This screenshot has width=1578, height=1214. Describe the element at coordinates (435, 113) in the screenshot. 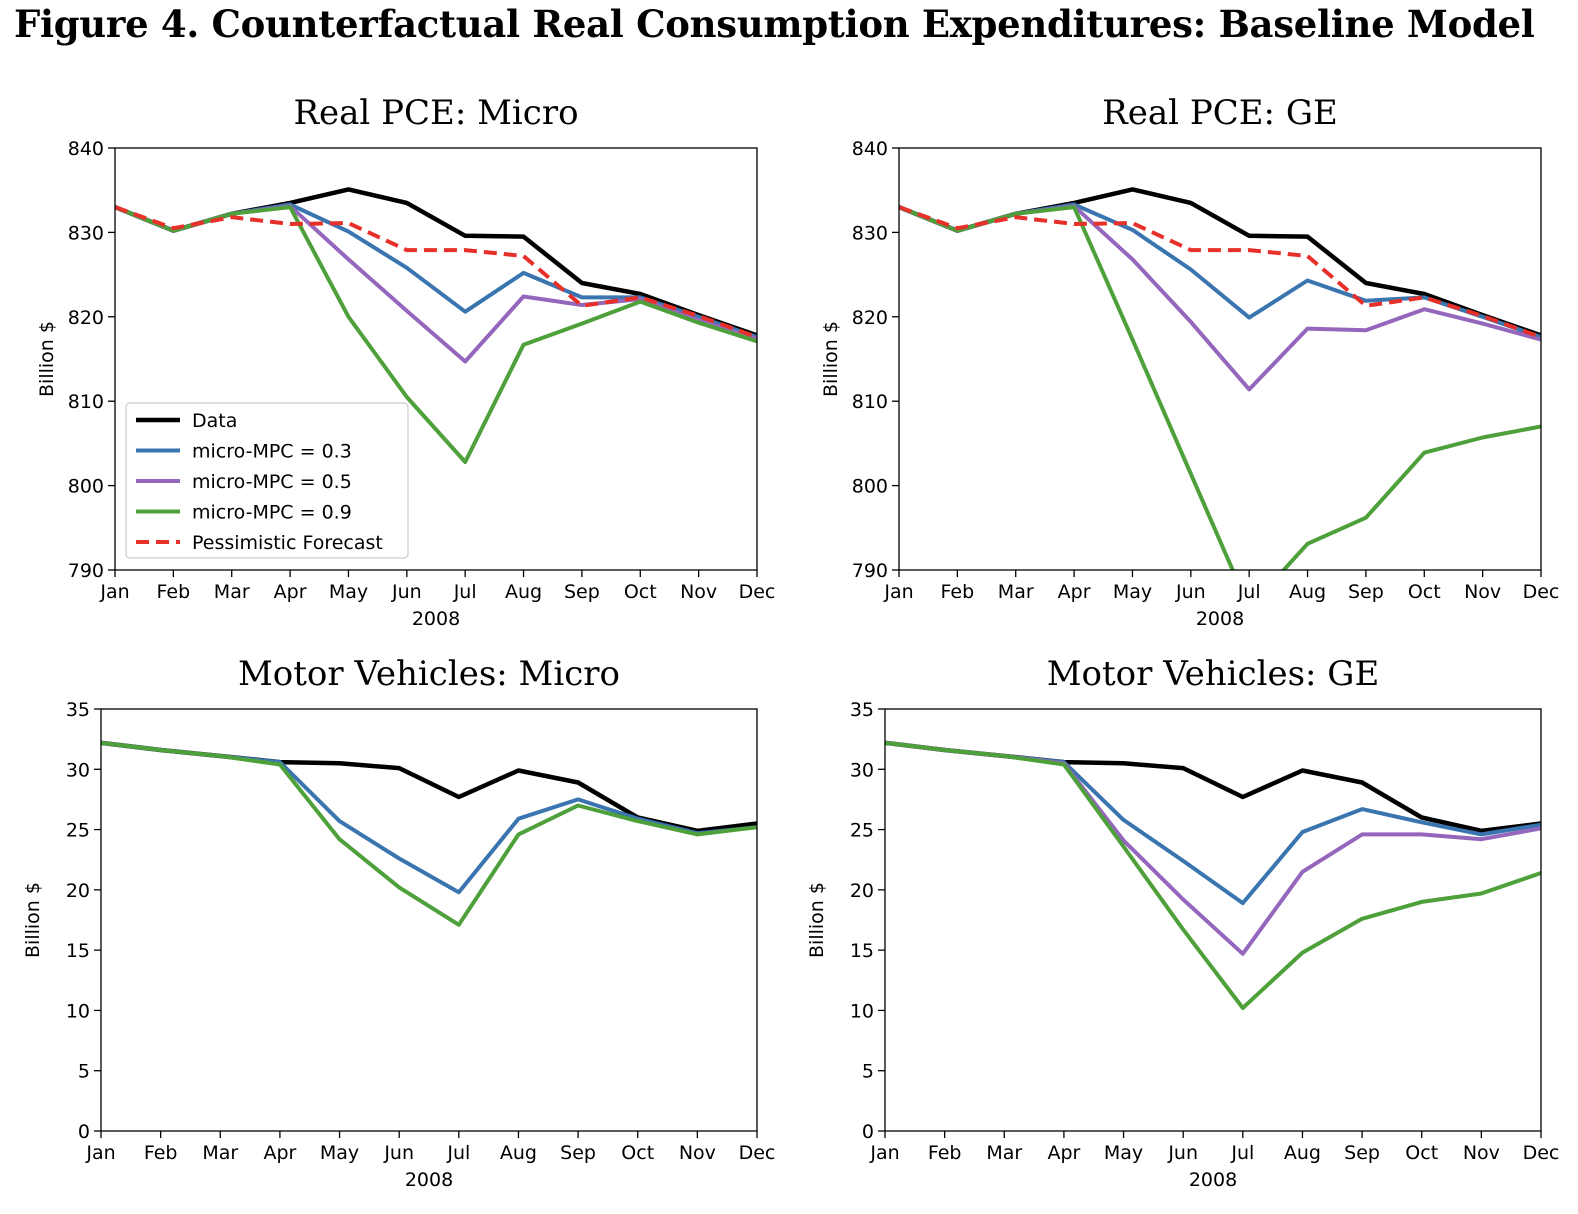

I see `panel-title: Real PCE: Micro` at that location.